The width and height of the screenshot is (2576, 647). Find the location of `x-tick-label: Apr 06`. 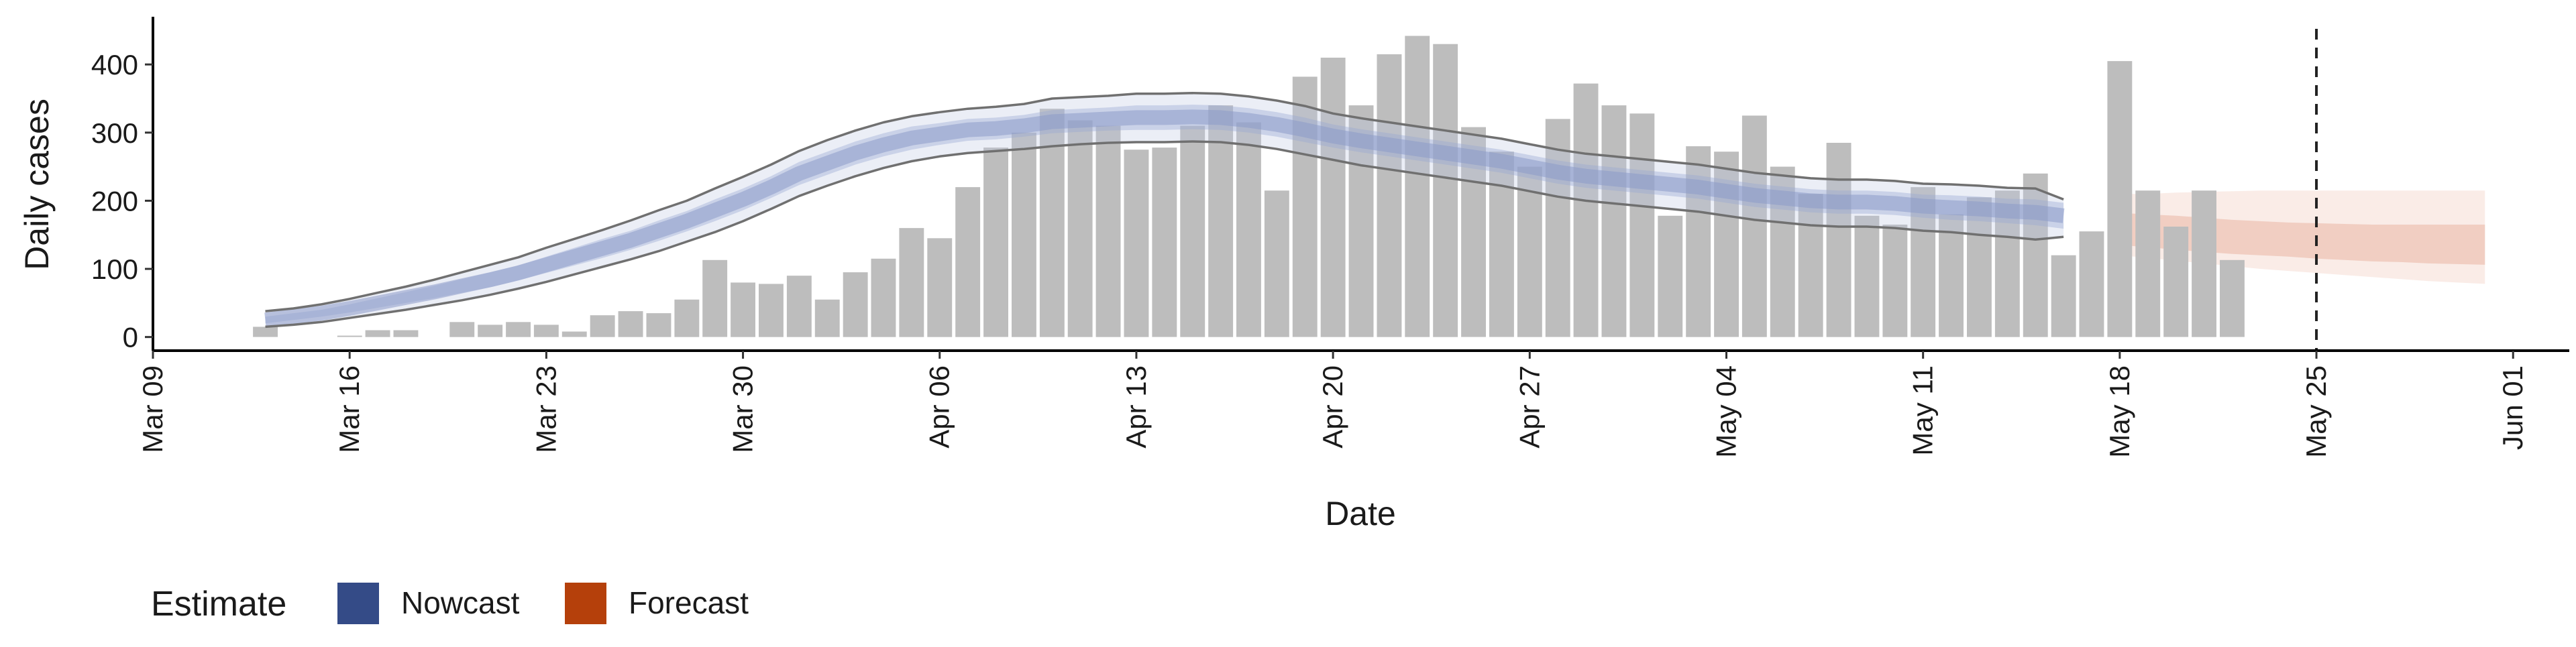

x-tick-label: Apr 06 is located at coordinates (939, 407).